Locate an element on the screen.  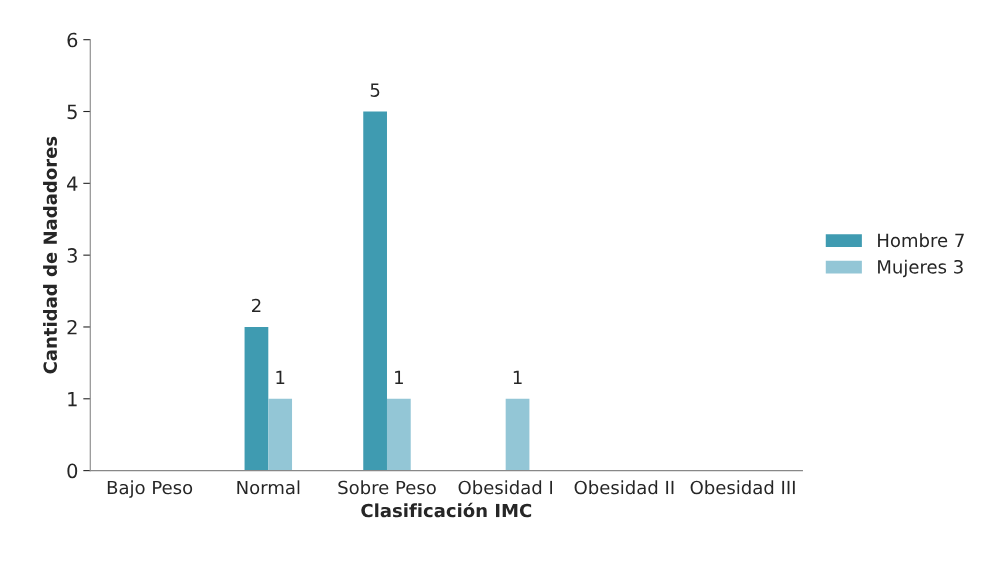
y-tick-label: 5 is located at coordinates (72, 112).